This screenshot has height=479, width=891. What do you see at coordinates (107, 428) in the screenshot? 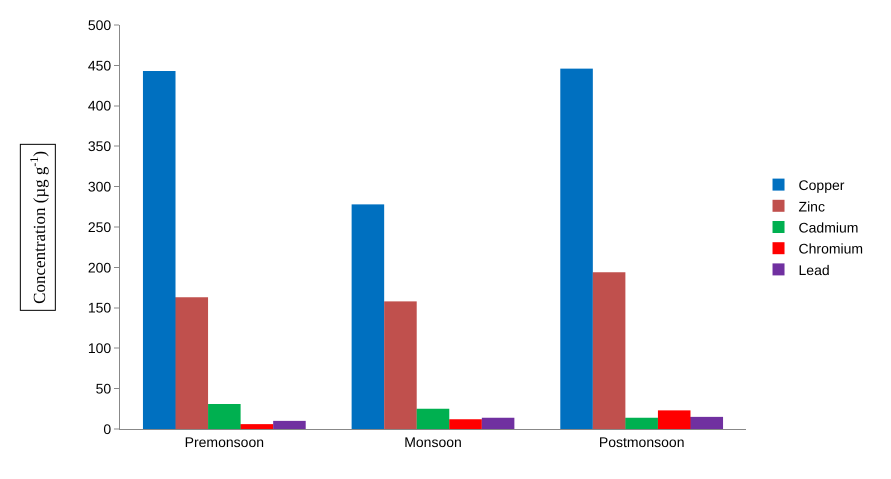
I see `y-tick-label: 0` at bounding box center [107, 428].